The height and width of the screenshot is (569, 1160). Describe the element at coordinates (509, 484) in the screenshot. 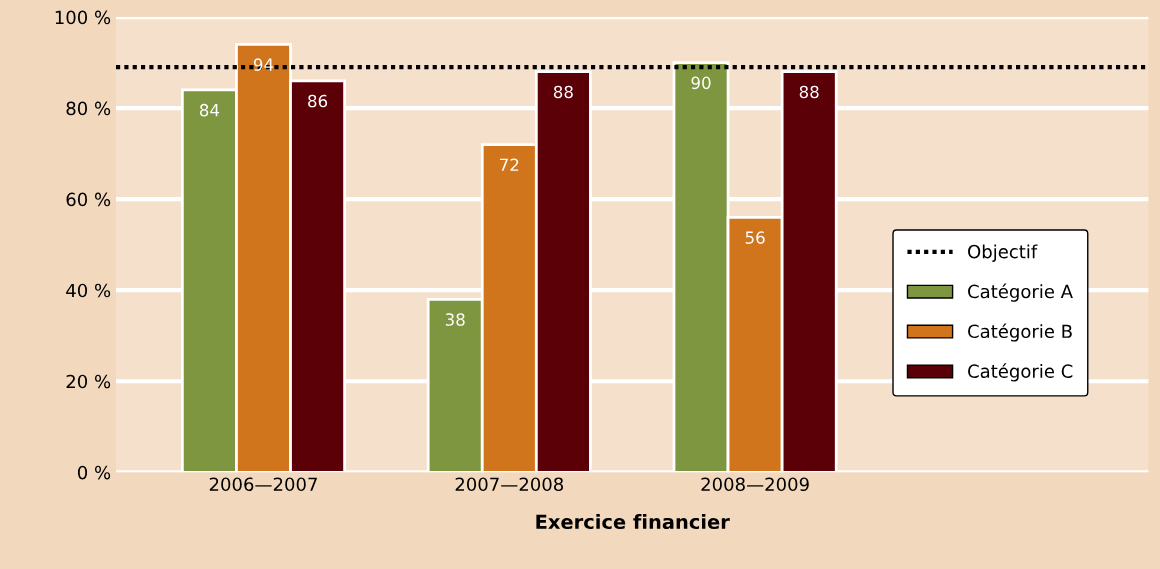

I see `x-tick-label: 2007—2008` at that location.